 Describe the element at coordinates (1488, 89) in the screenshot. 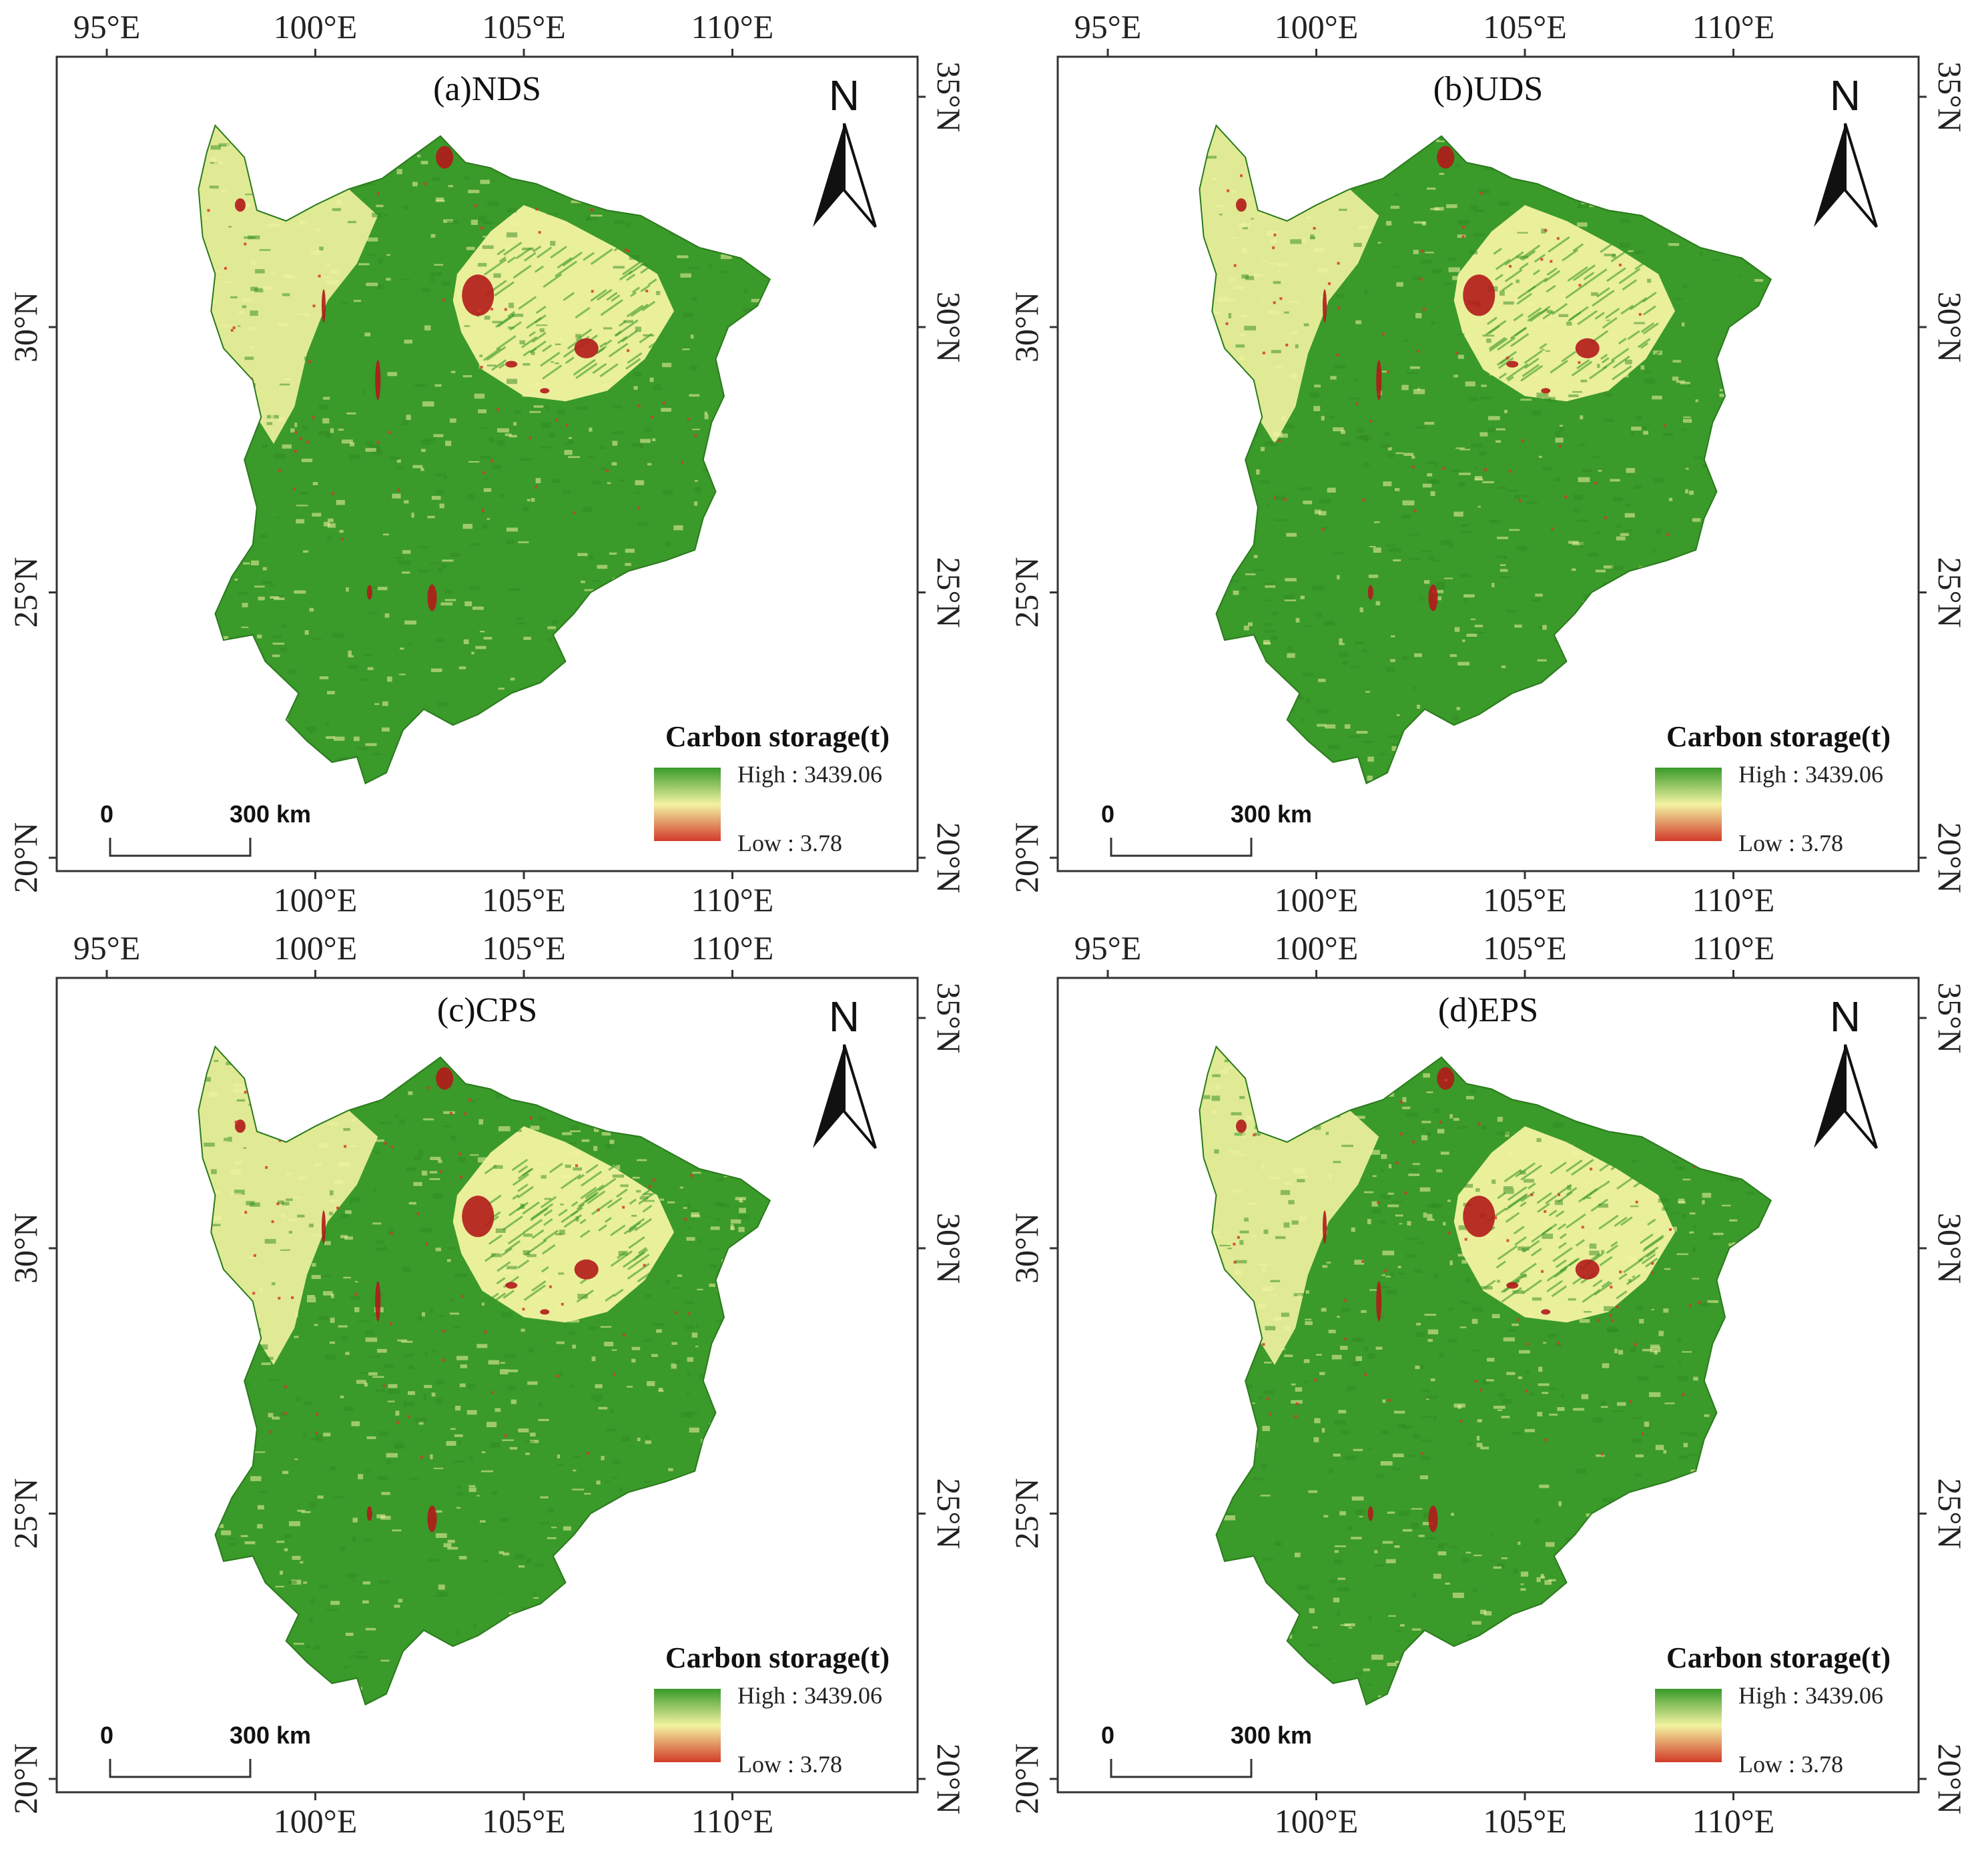

I see `panel-title: (b)UDS` at that location.